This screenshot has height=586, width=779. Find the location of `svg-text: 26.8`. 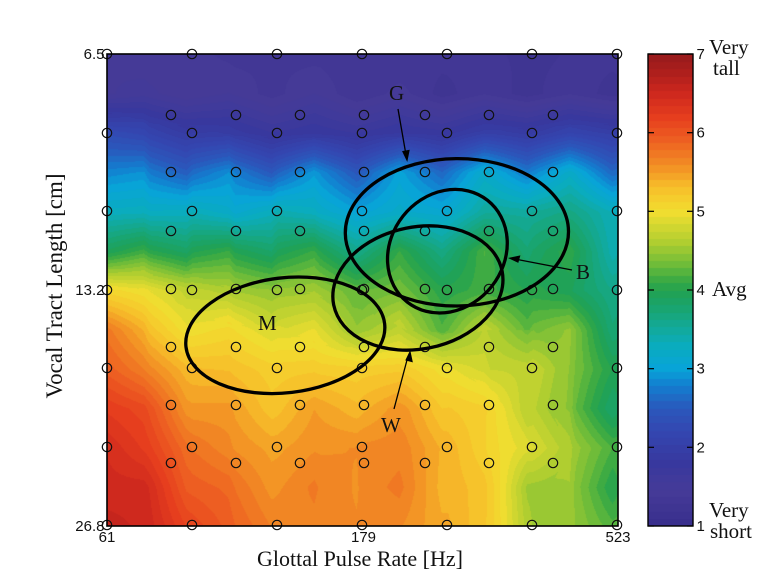

svg-text: 26.8 is located at coordinates (89, 526).